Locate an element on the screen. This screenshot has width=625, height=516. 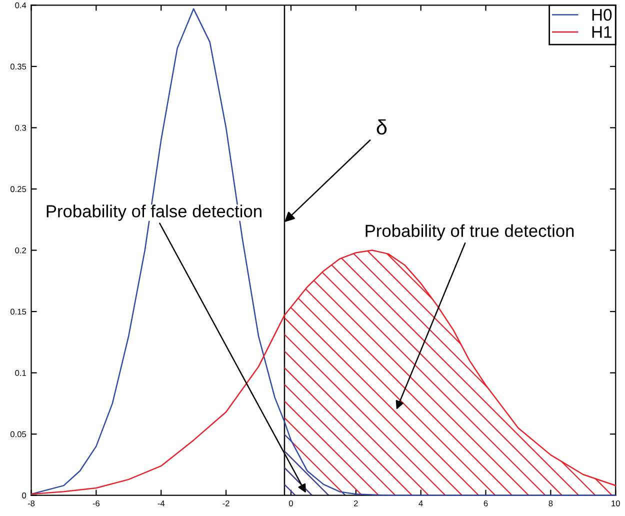
y-tick-label: 0.1 is located at coordinates (20, 373).